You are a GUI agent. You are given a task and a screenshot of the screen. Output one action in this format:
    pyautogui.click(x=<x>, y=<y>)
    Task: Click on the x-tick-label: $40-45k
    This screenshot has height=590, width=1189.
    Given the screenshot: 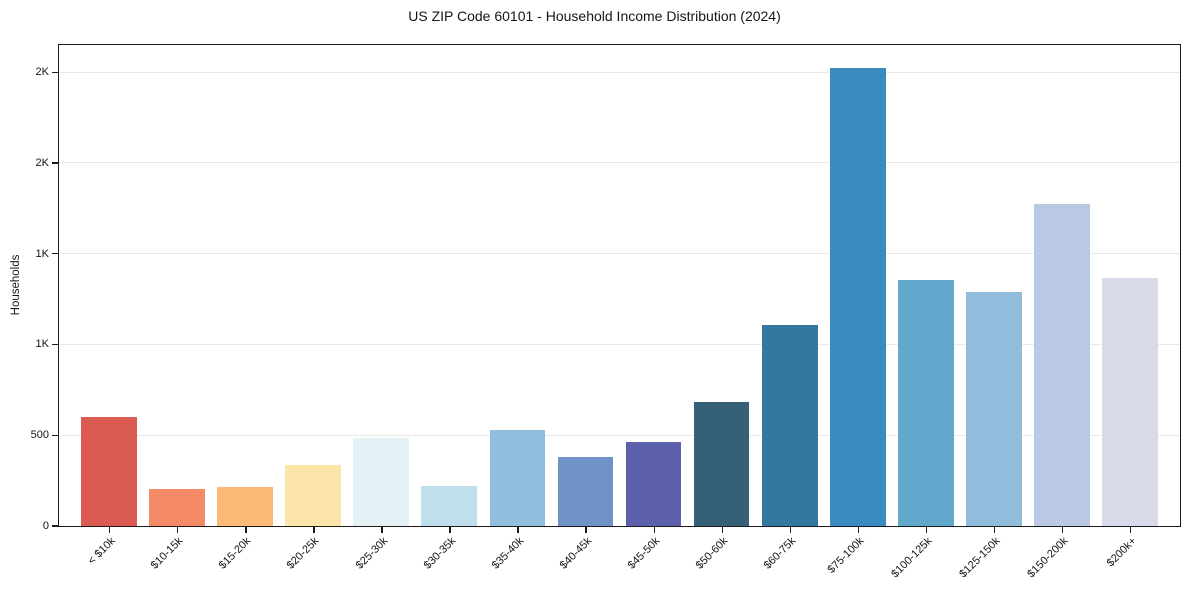 What is the action you would take?
    pyautogui.click(x=575, y=553)
    